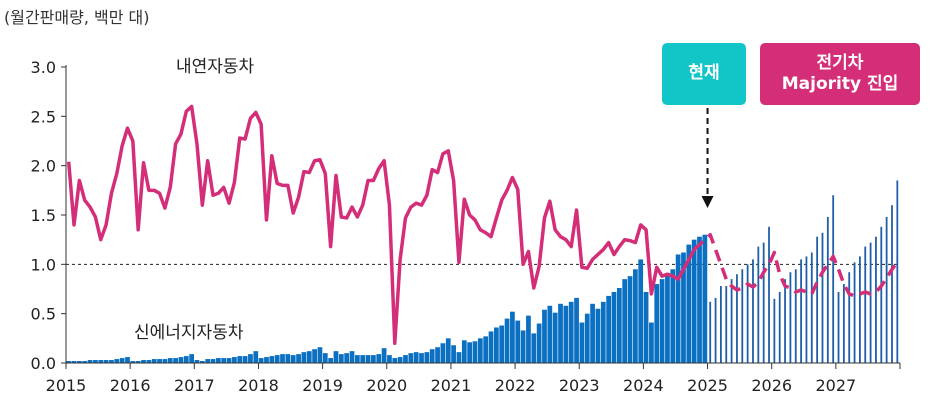  I want to click on x-tick-label: 2016, so click(130, 385).